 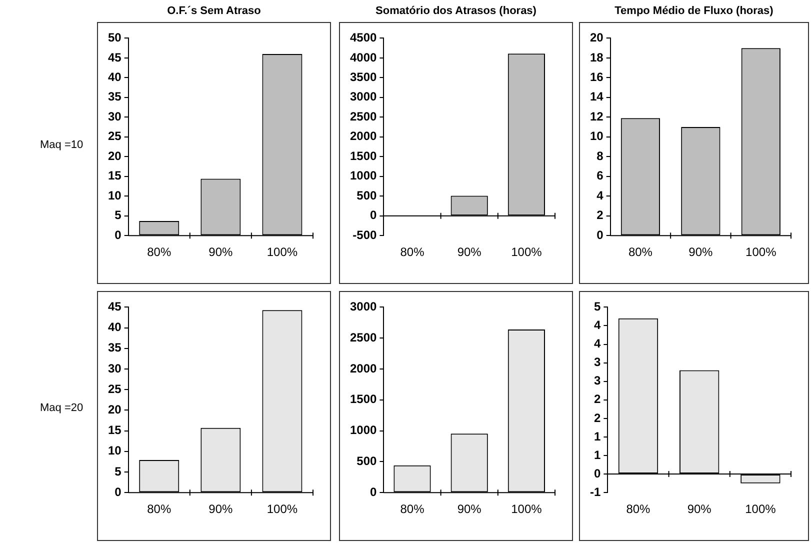 What do you see at coordinates (364, 37) in the screenshot?
I see `y-tick-label: 4500` at bounding box center [364, 37].